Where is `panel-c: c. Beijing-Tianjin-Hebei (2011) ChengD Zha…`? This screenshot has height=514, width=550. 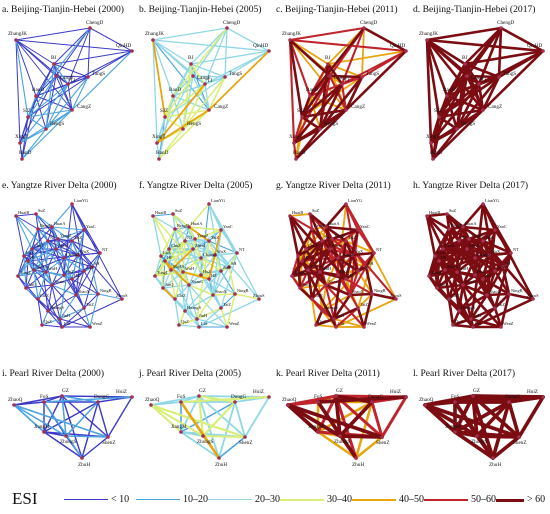 panel-c: c. Beijing-Tianjin-Hebei (2011) ChengD Zha… is located at coordinates (344, 86).